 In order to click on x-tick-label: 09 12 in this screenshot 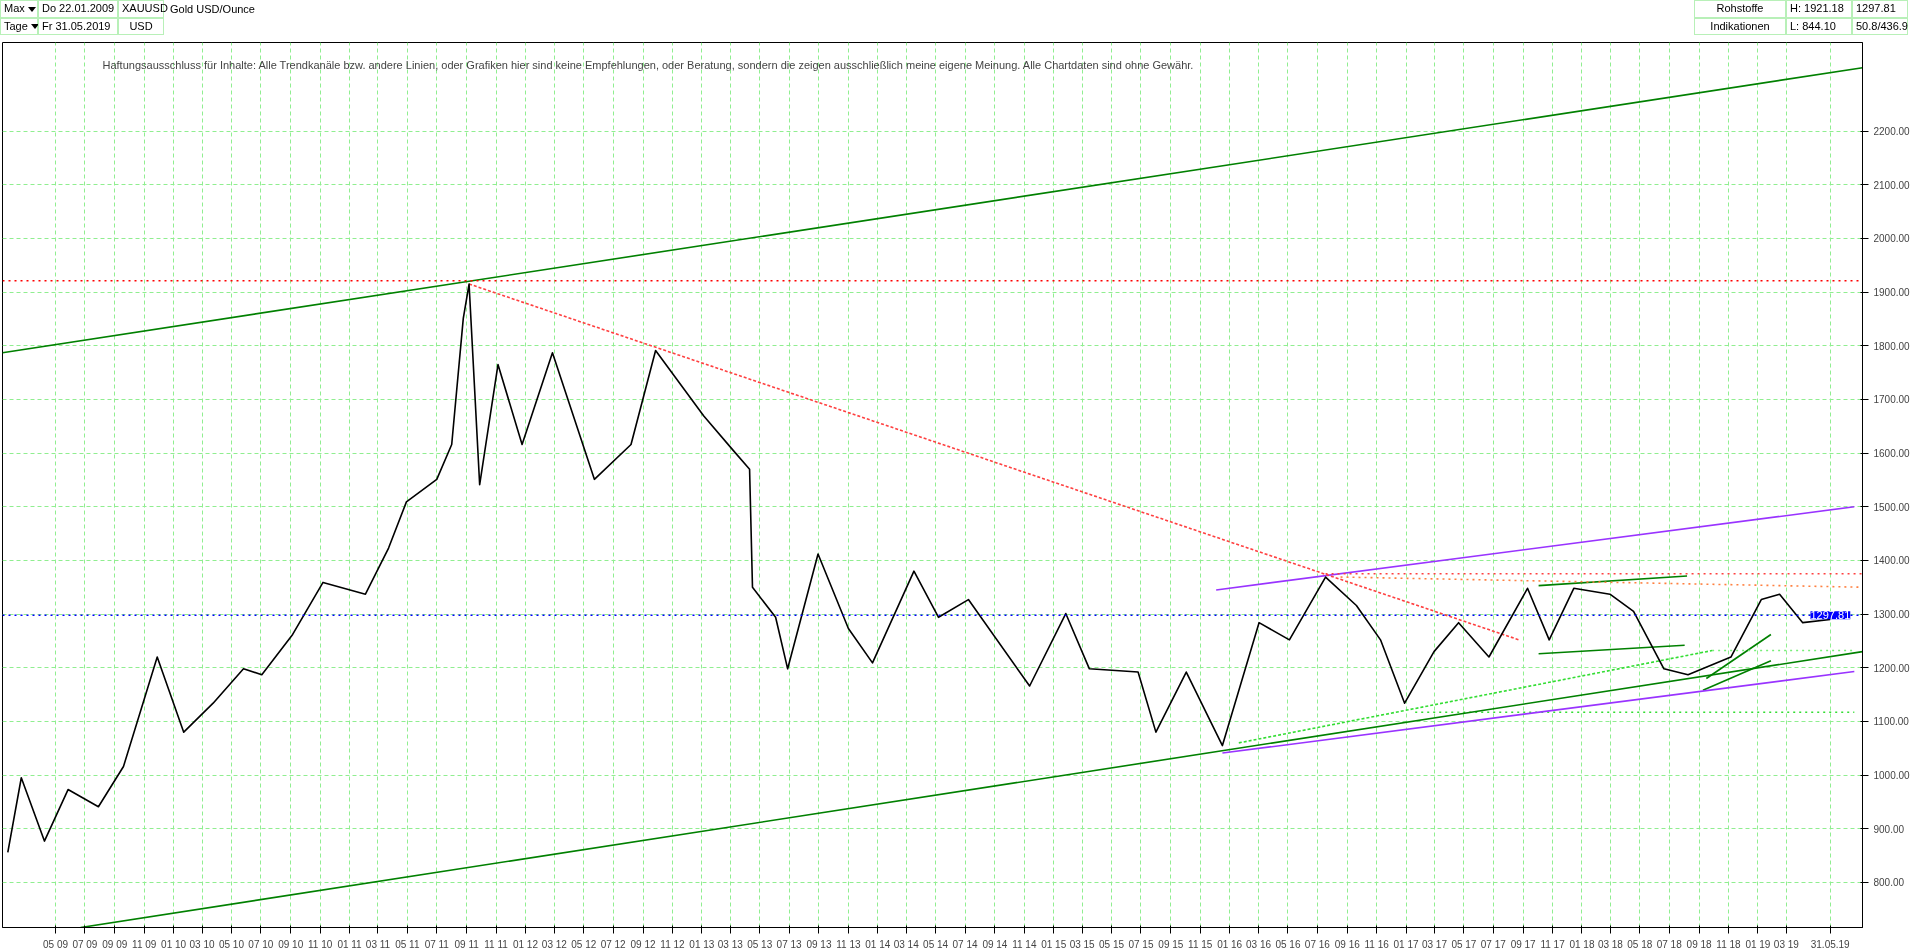, I will do `click(643, 944)`.